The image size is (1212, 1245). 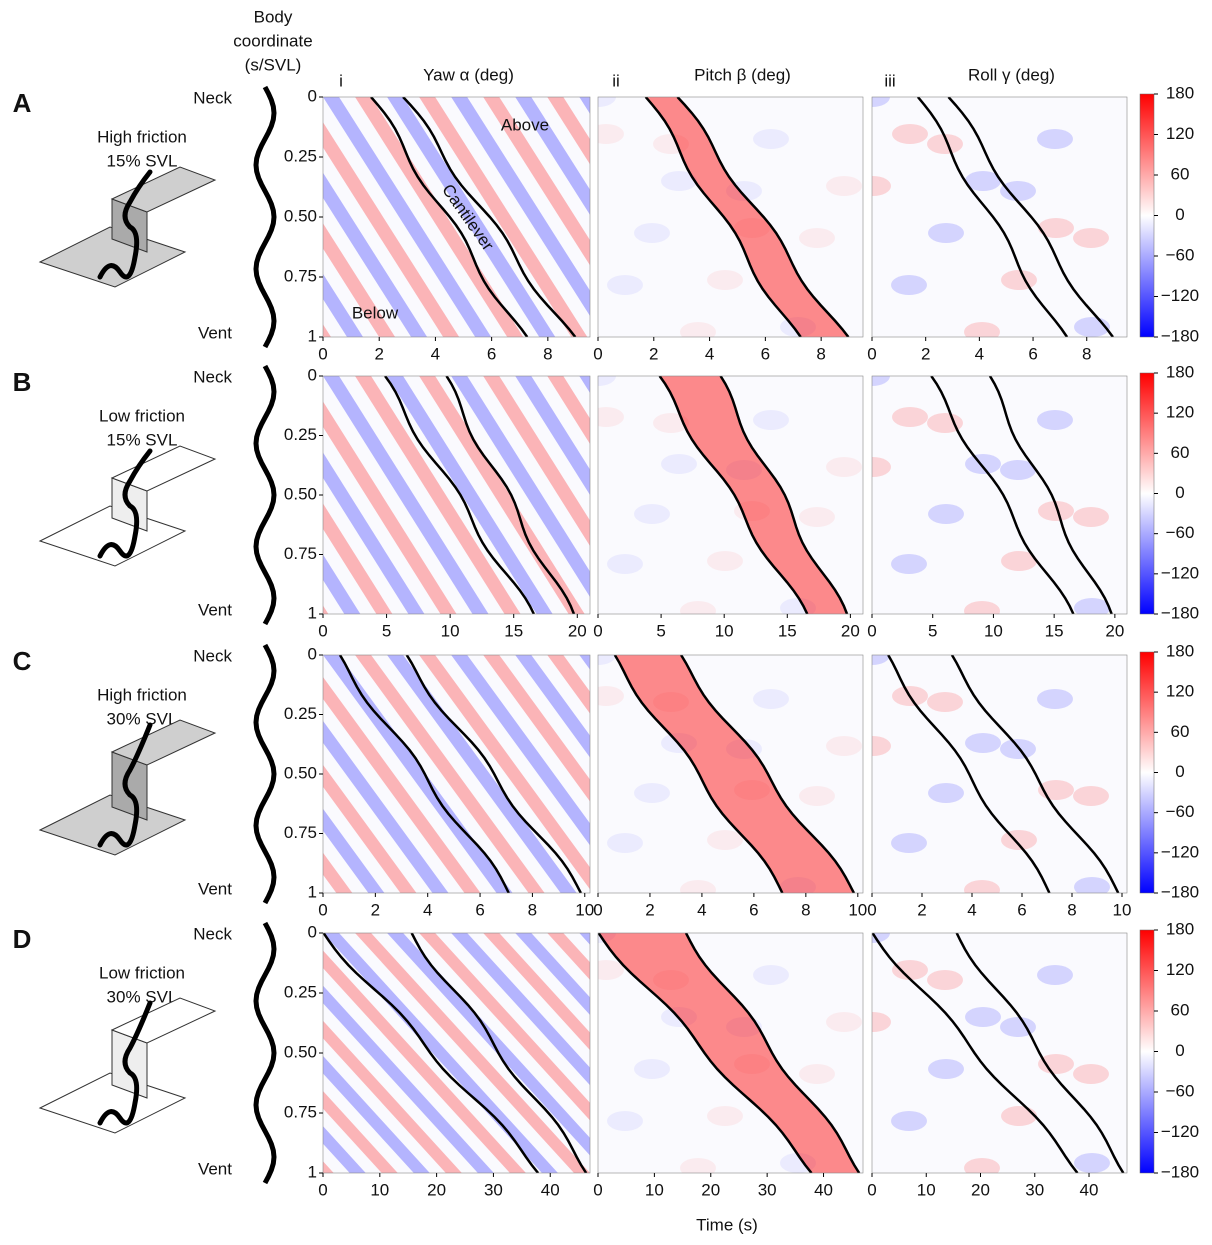 I want to click on x-tick-label: 10, so click(x=1122, y=909).